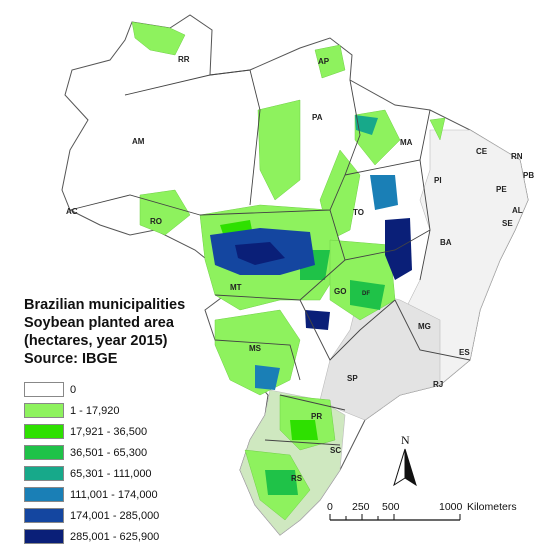 The height and width of the screenshot is (547, 550). Describe the element at coordinates (340, 291) in the screenshot. I see `state-label-go: GO` at that location.